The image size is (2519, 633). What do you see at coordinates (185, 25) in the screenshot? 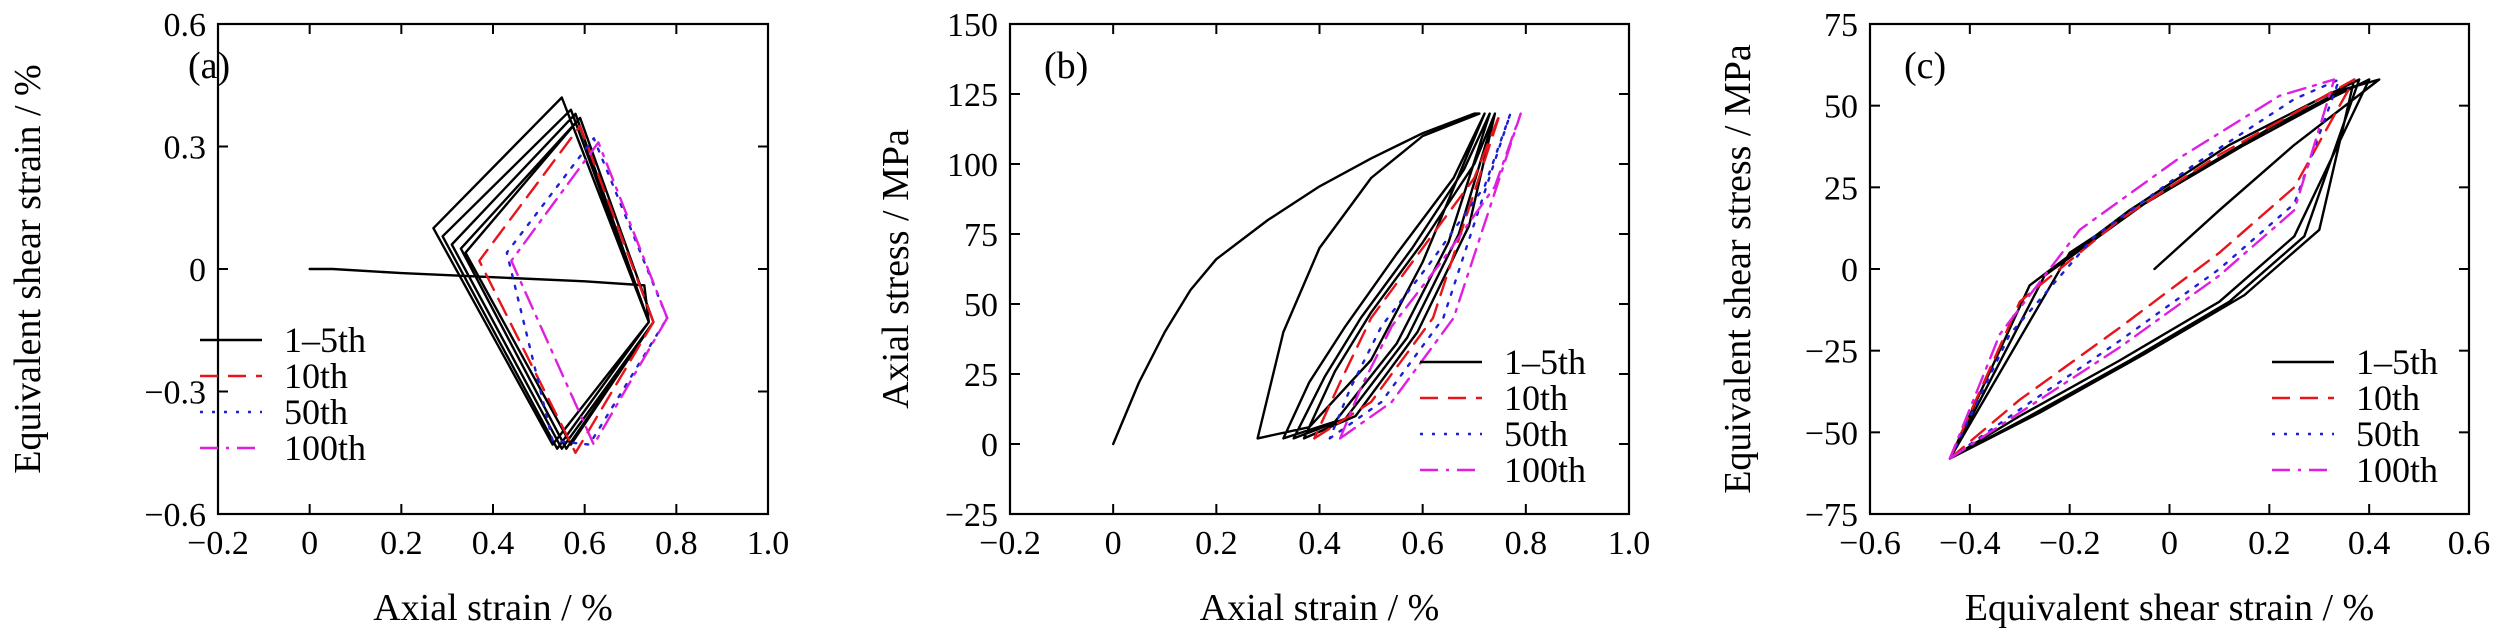
I see `y-tick-label: 0.6` at bounding box center [185, 25].